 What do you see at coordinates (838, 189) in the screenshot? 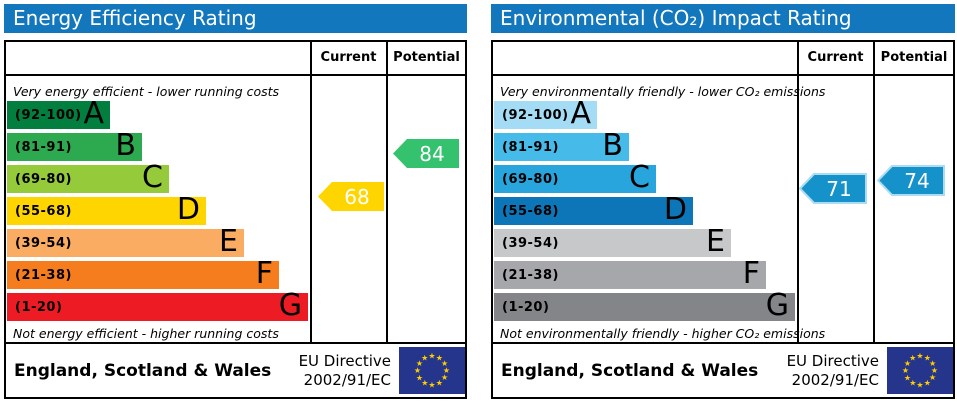
I see `current-rating-value: 71` at bounding box center [838, 189].